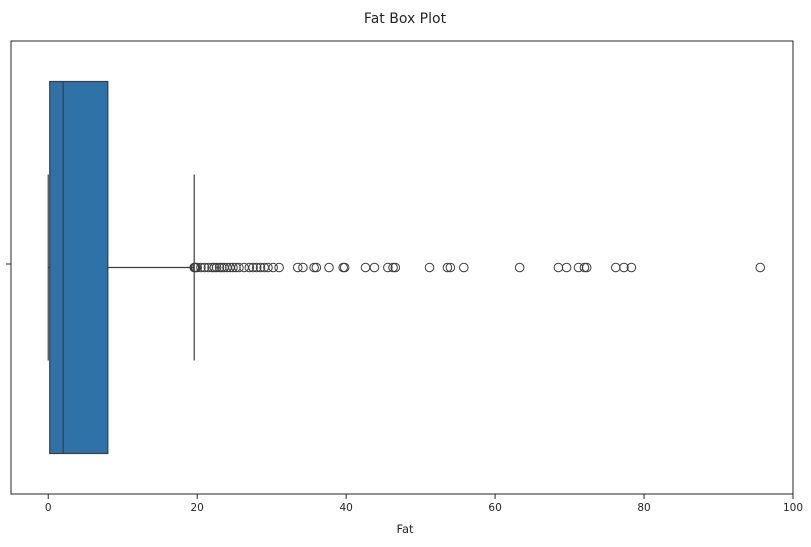  What do you see at coordinates (793, 508) in the screenshot?
I see `x-tick-label: 100` at bounding box center [793, 508].